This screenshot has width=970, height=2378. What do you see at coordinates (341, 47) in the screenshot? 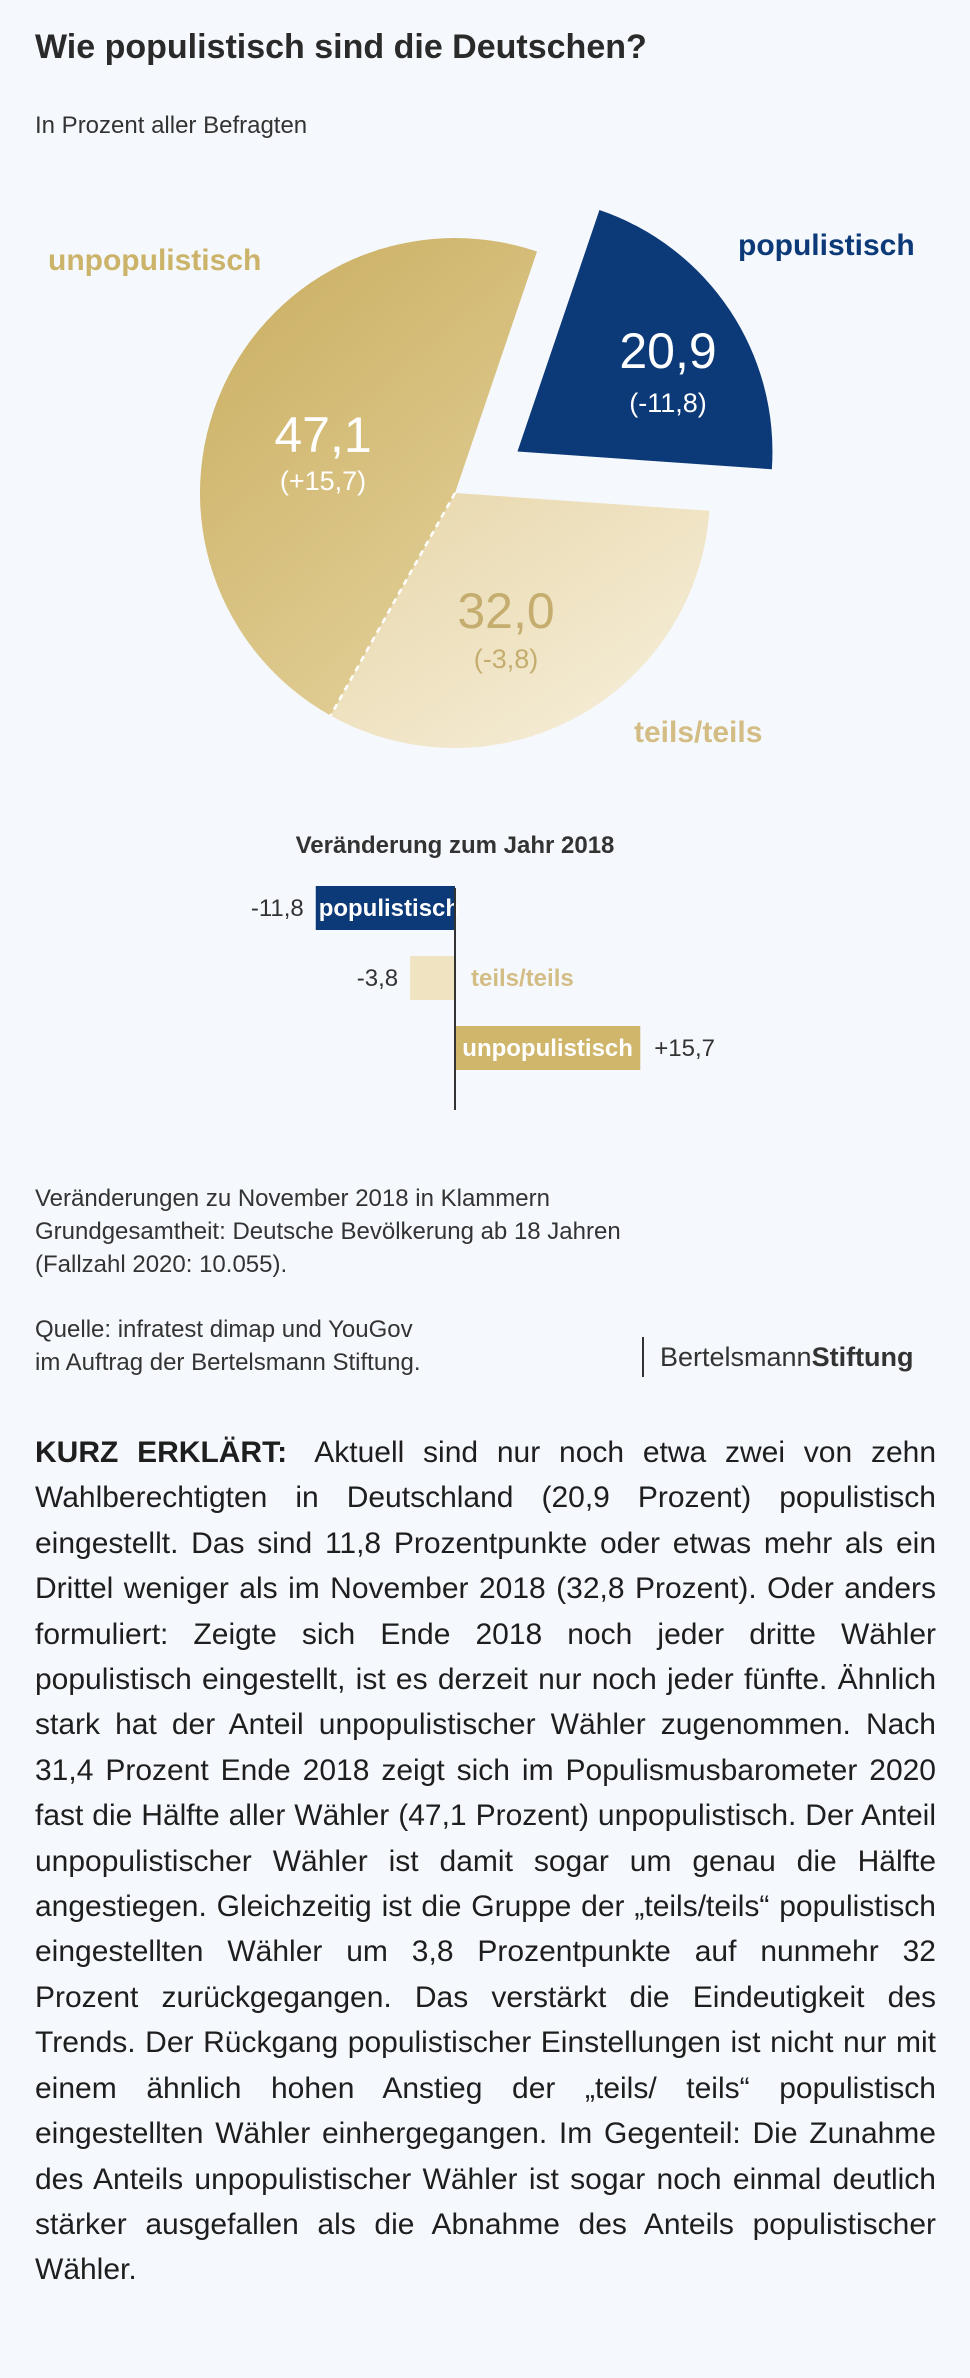
I see `chart-title: Wie populistisch sind die Deutschen?` at bounding box center [341, 47].